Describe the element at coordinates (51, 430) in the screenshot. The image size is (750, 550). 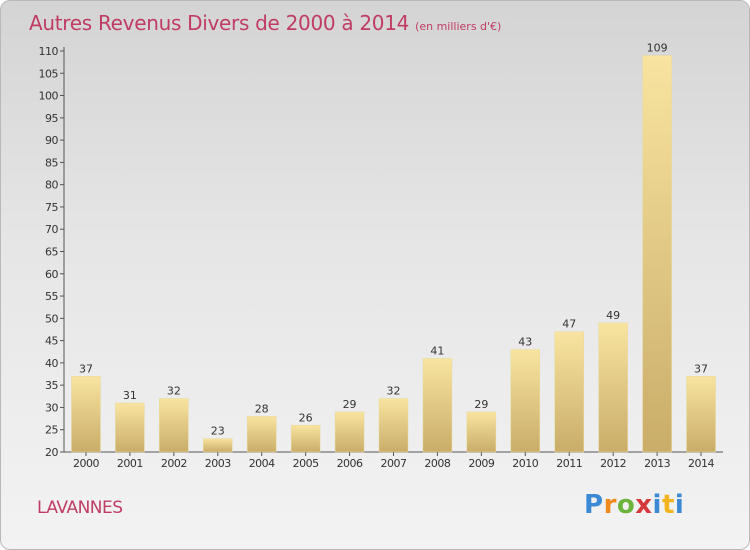
I see `y-tick-label: 25` at that location.